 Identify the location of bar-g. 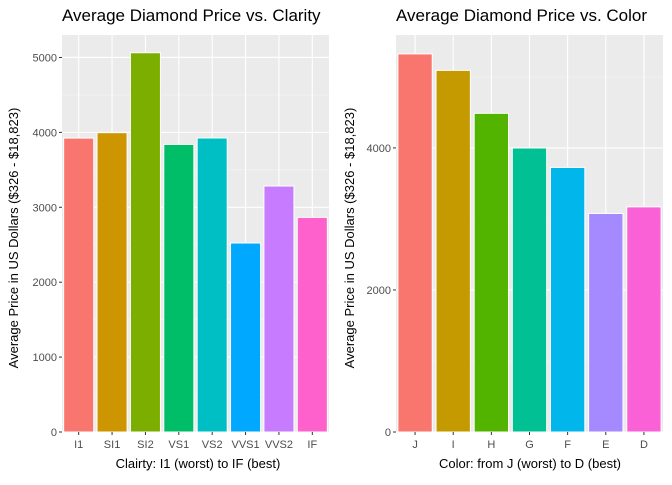
(529, 290).